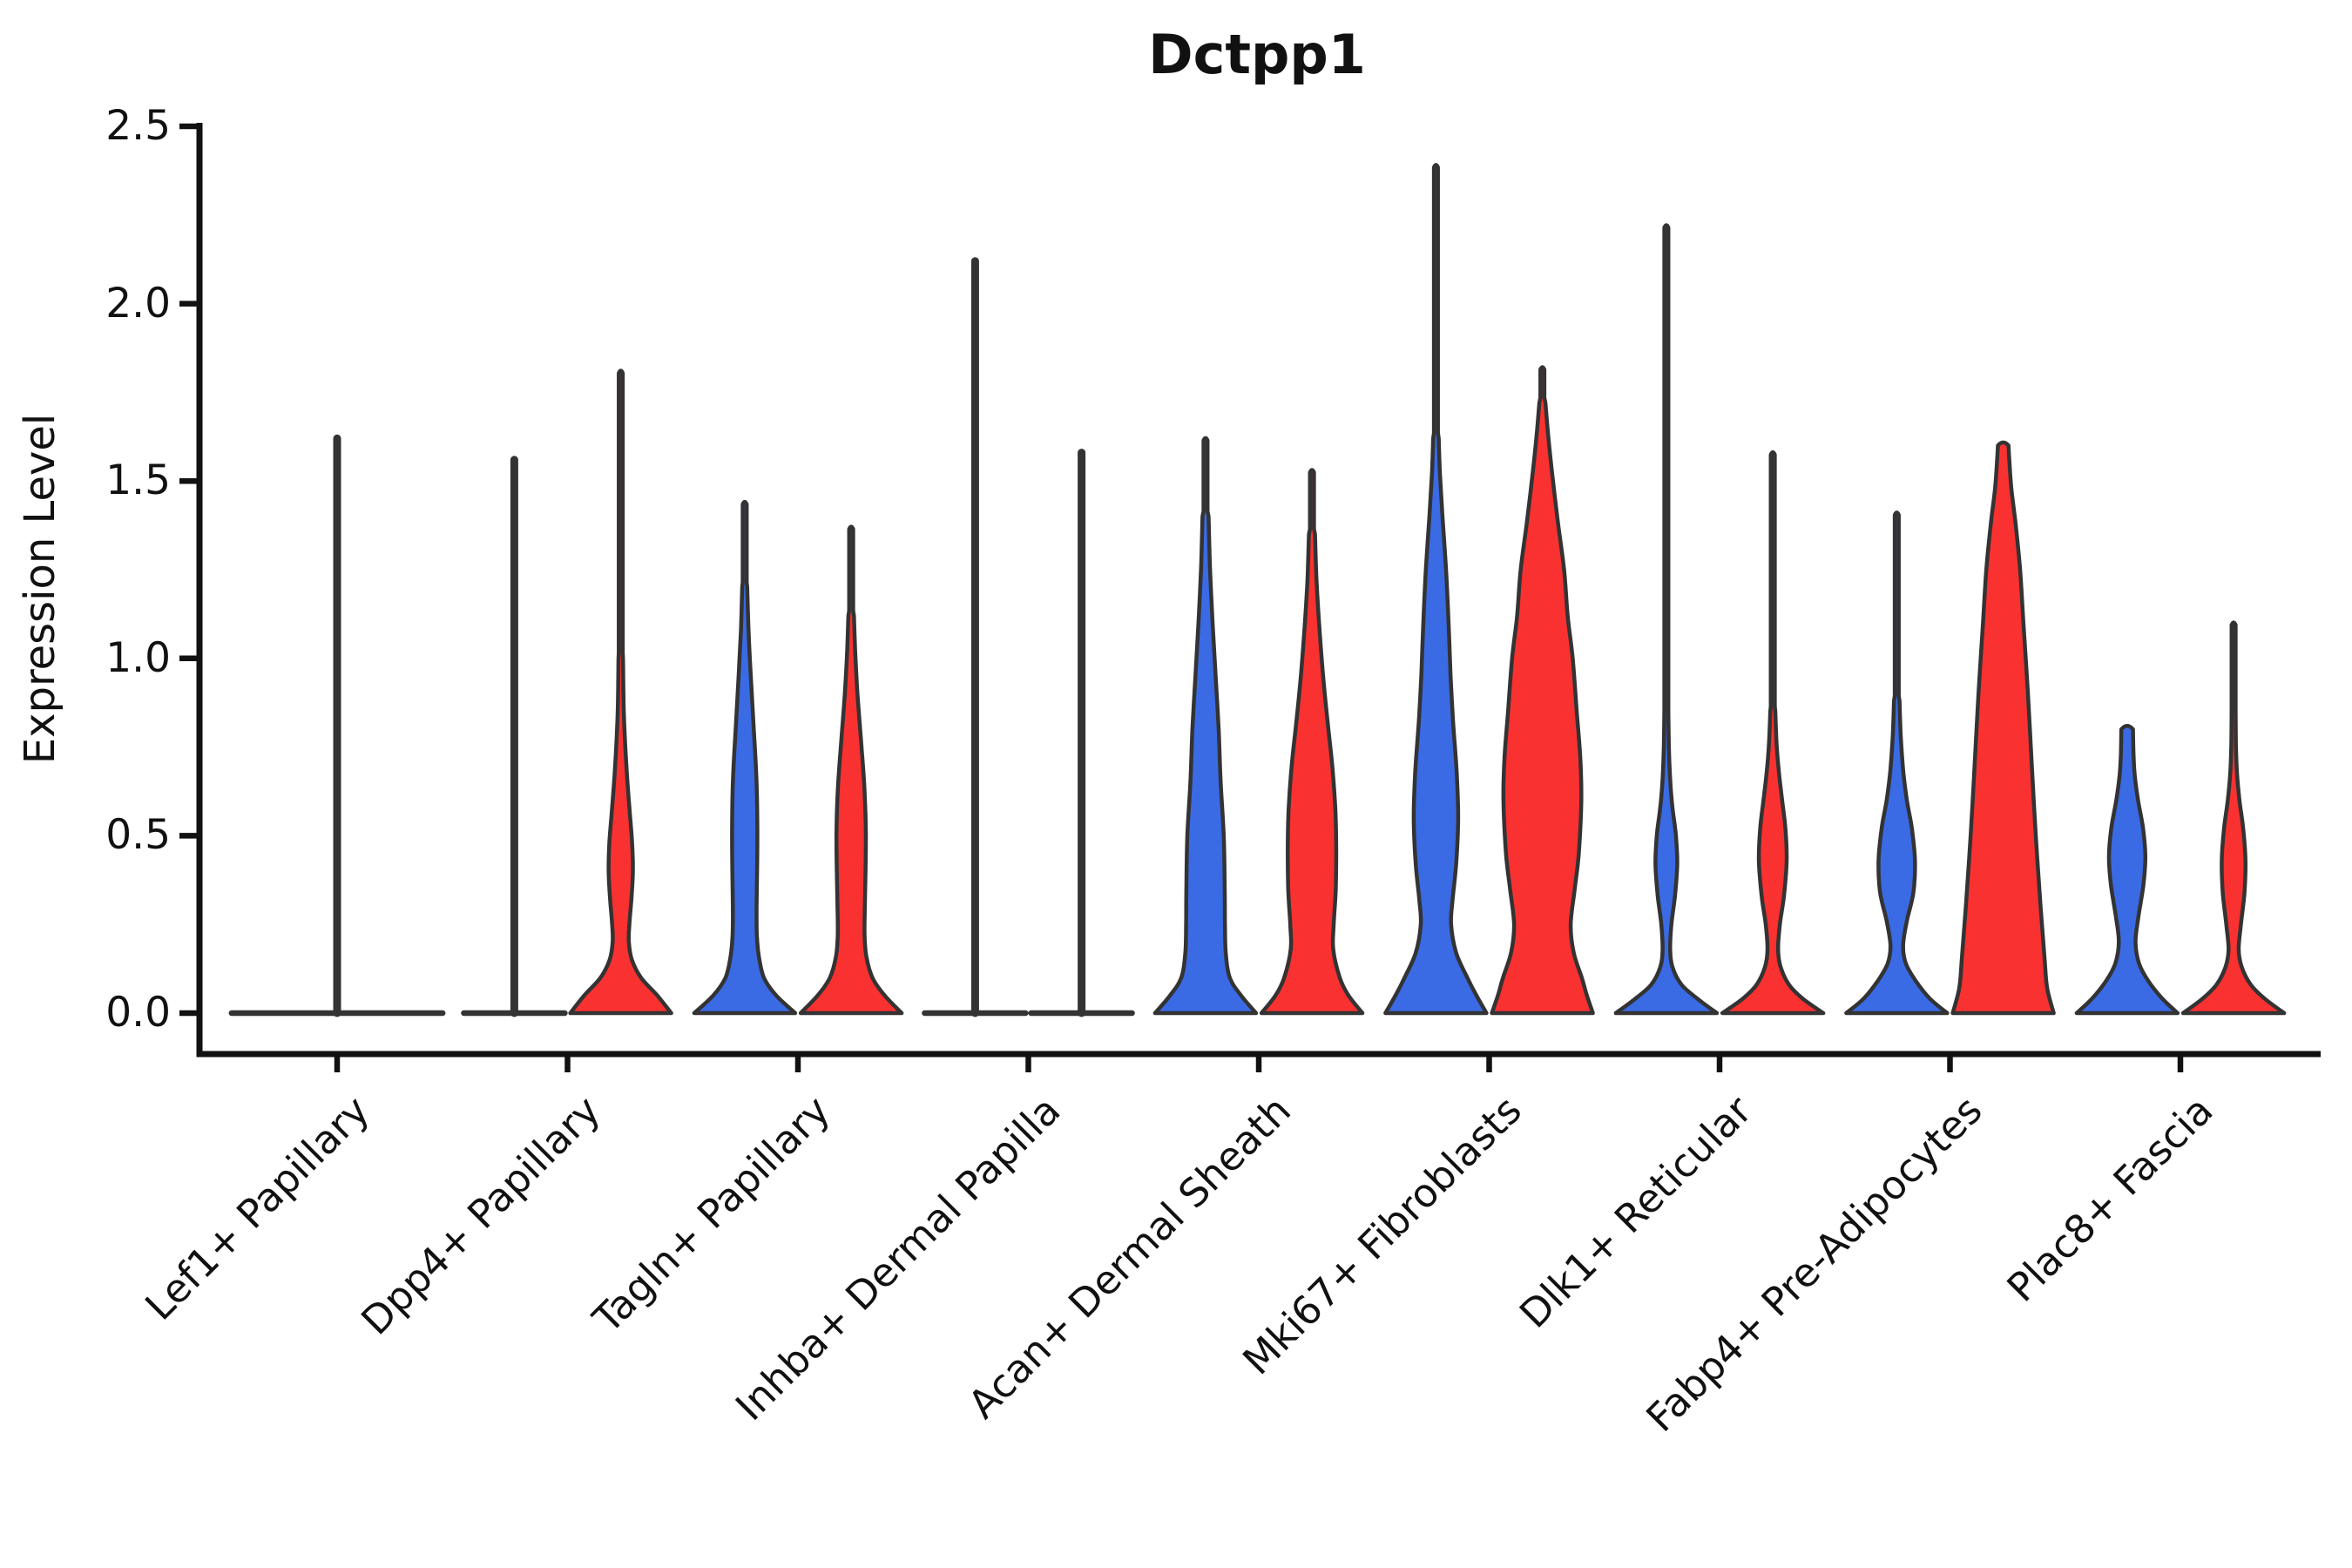 The width and height of the screenshot is (2352, 1568). What do you see at coordinates (138, 480) in the screenshot?
I see `y-tick-label: 1.5` at bounding box center [138, 480].